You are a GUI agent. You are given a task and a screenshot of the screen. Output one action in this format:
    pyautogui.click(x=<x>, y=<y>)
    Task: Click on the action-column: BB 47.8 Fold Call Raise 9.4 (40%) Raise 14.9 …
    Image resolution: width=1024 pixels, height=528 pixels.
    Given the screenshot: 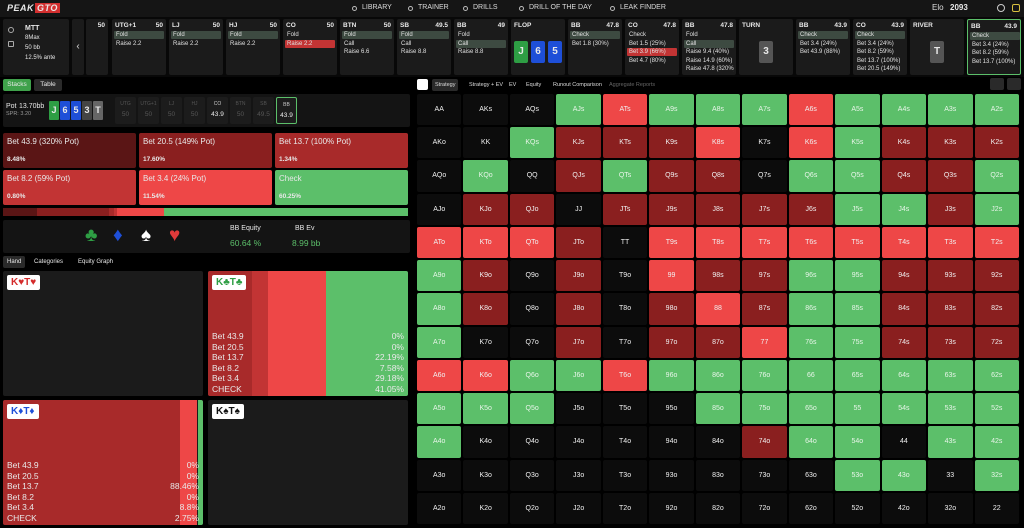 What is the action you would take?
    pyautogui.click(x=709, y=47)
    